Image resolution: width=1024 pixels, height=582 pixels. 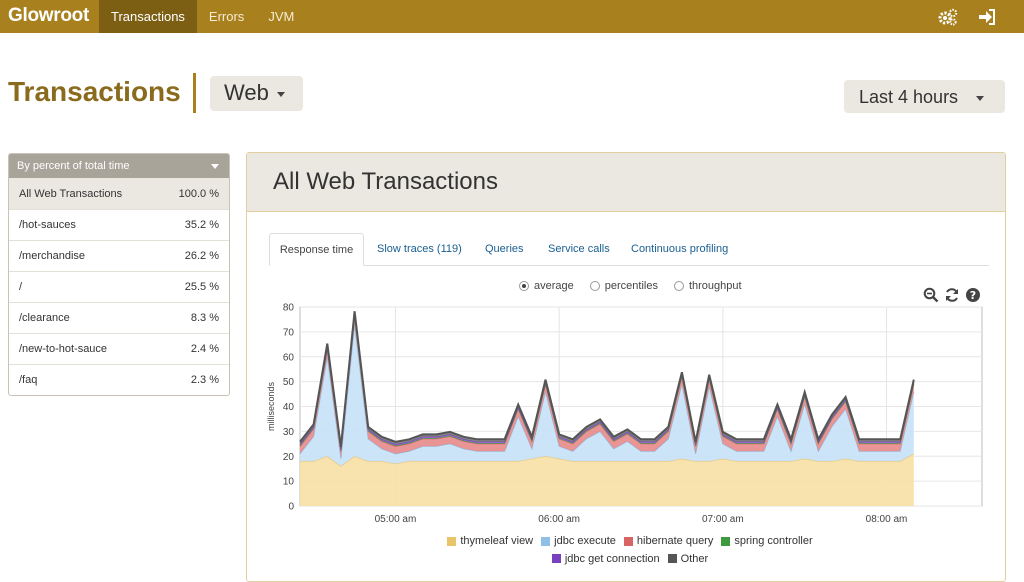 I want to click on transaction-name: /new-to-hot-sauce, so click(x=63, y=349).